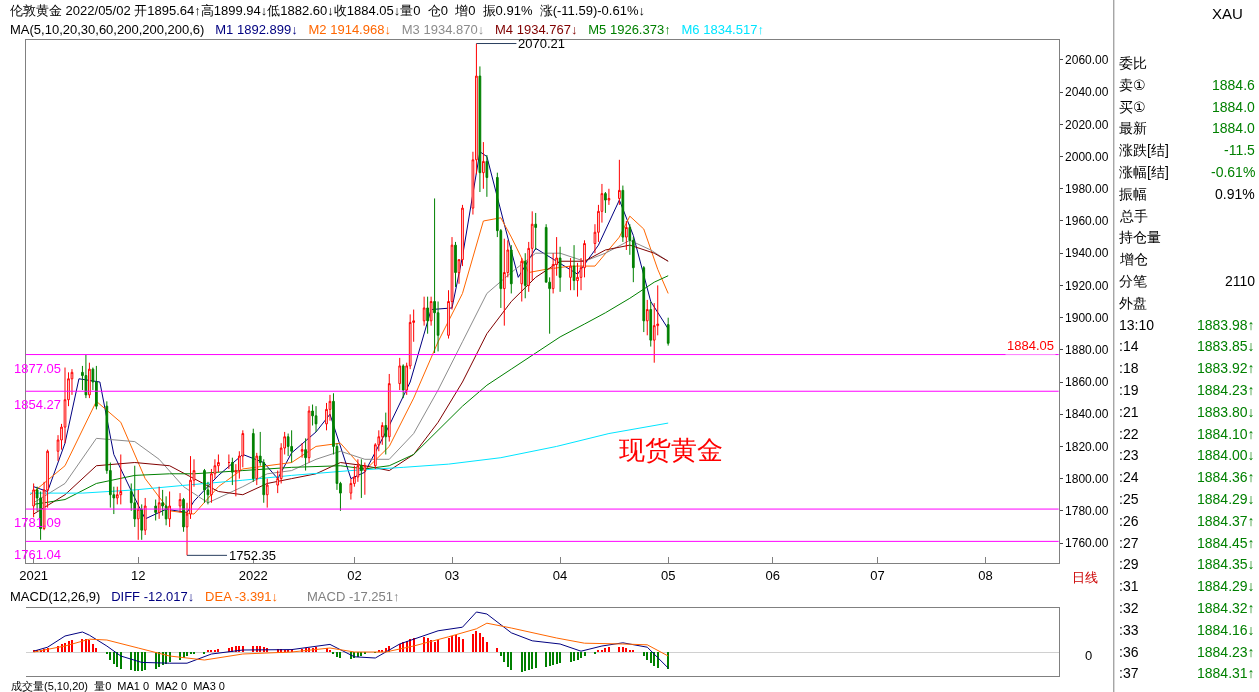 The image size is (1259, 692). I want to click on text: -11.5, so click(1239, 150).